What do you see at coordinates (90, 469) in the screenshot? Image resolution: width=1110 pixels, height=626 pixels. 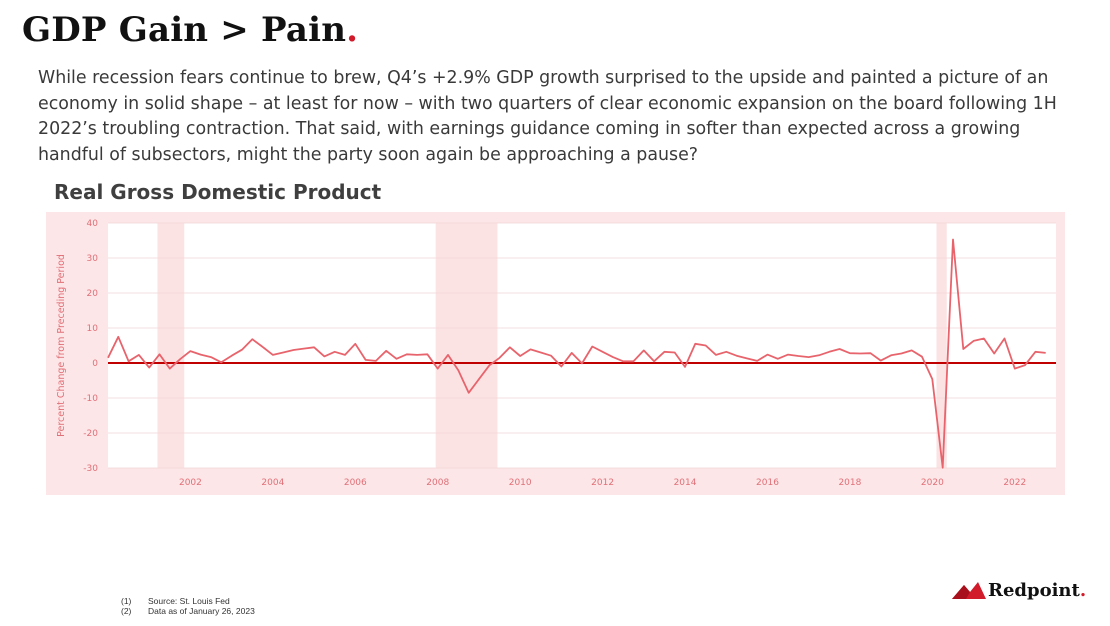 I see `y-tick-label: -30` at bounding box center [90, 469].